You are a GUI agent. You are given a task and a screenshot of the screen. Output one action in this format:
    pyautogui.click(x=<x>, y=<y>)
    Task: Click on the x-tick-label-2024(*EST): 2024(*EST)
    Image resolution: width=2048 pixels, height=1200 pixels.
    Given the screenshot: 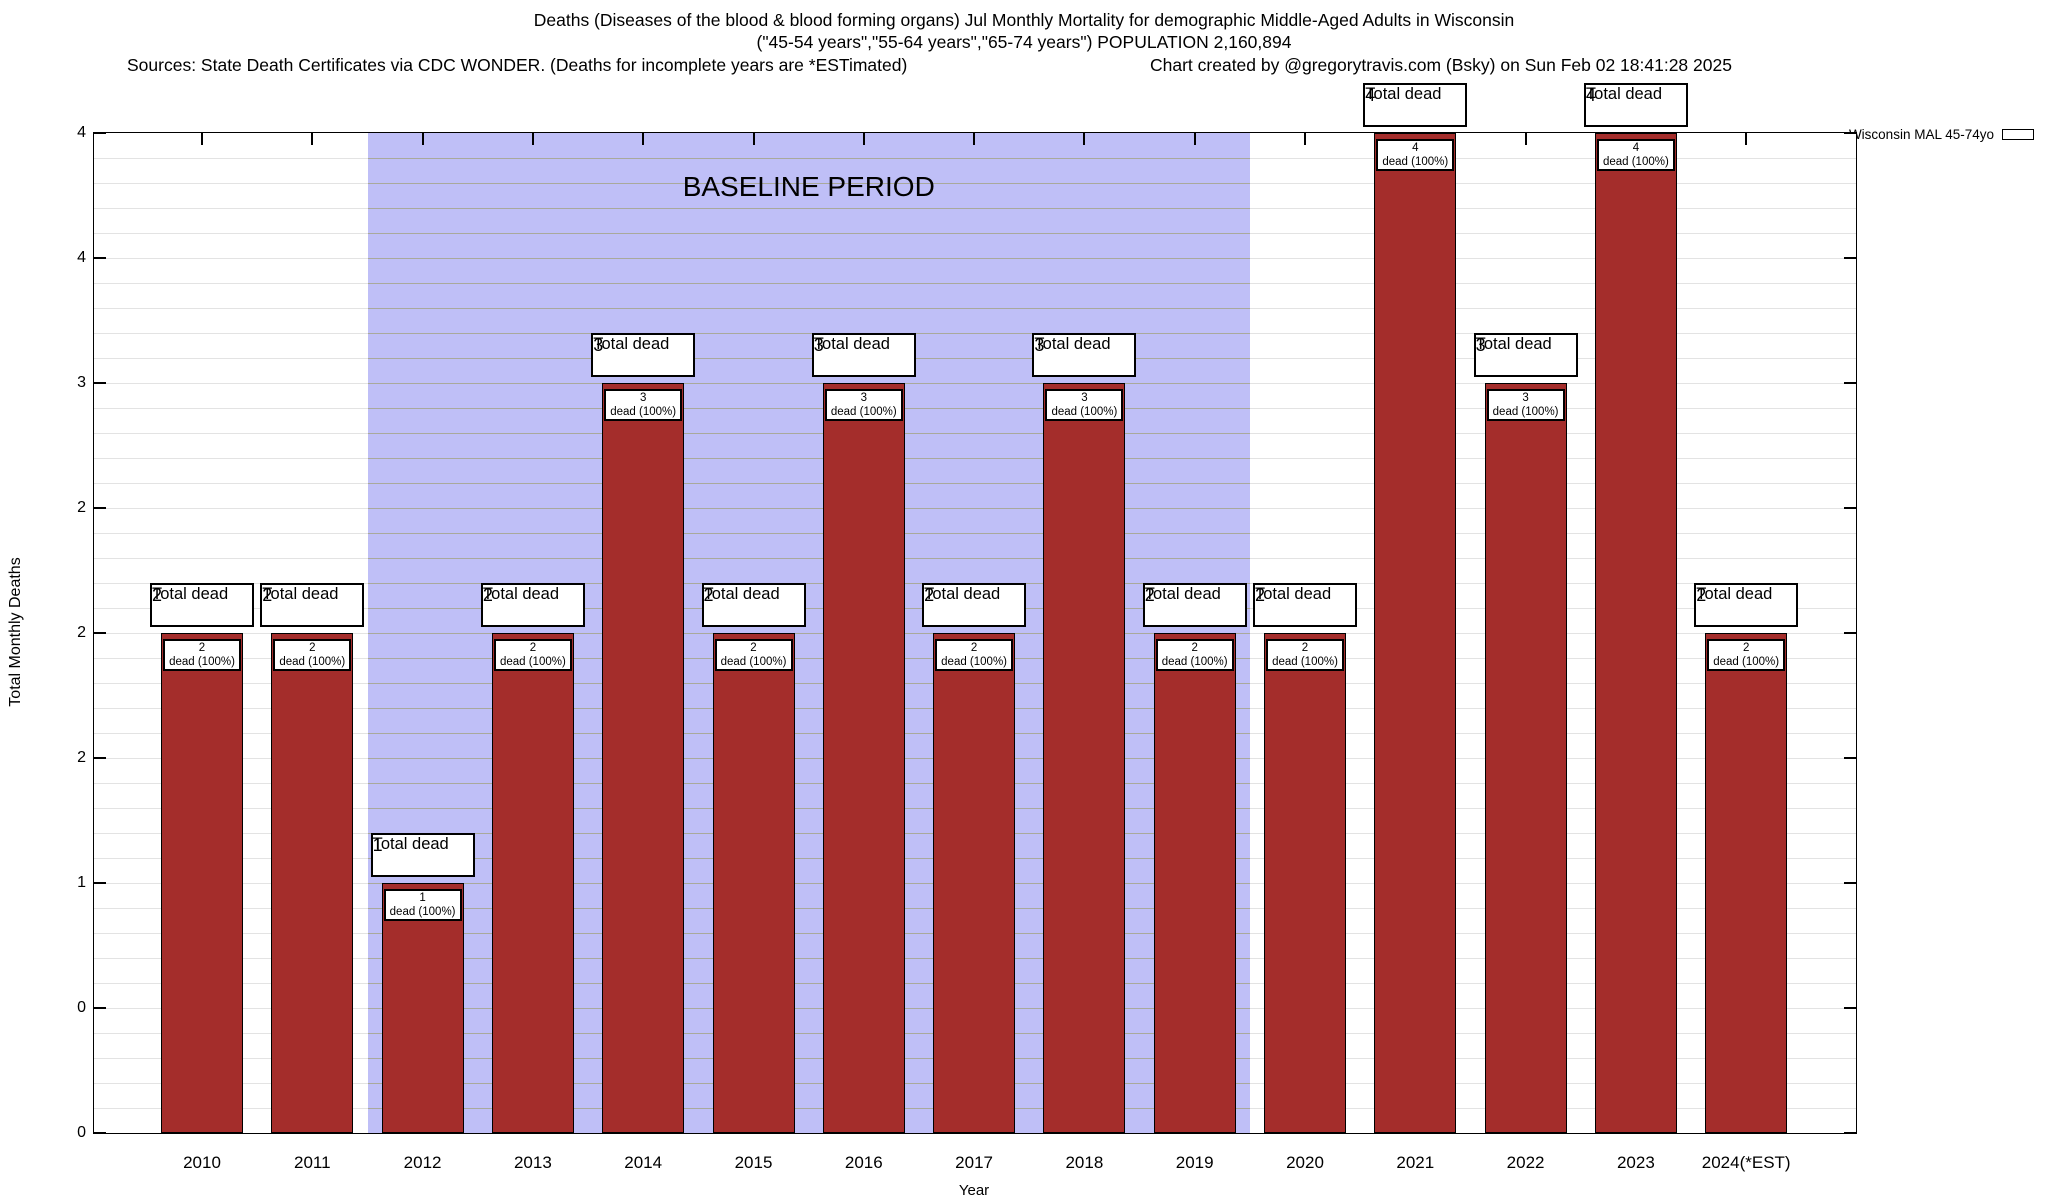 What is the action you would take?
    pyautogui.click(x=1746, y=1162)
    